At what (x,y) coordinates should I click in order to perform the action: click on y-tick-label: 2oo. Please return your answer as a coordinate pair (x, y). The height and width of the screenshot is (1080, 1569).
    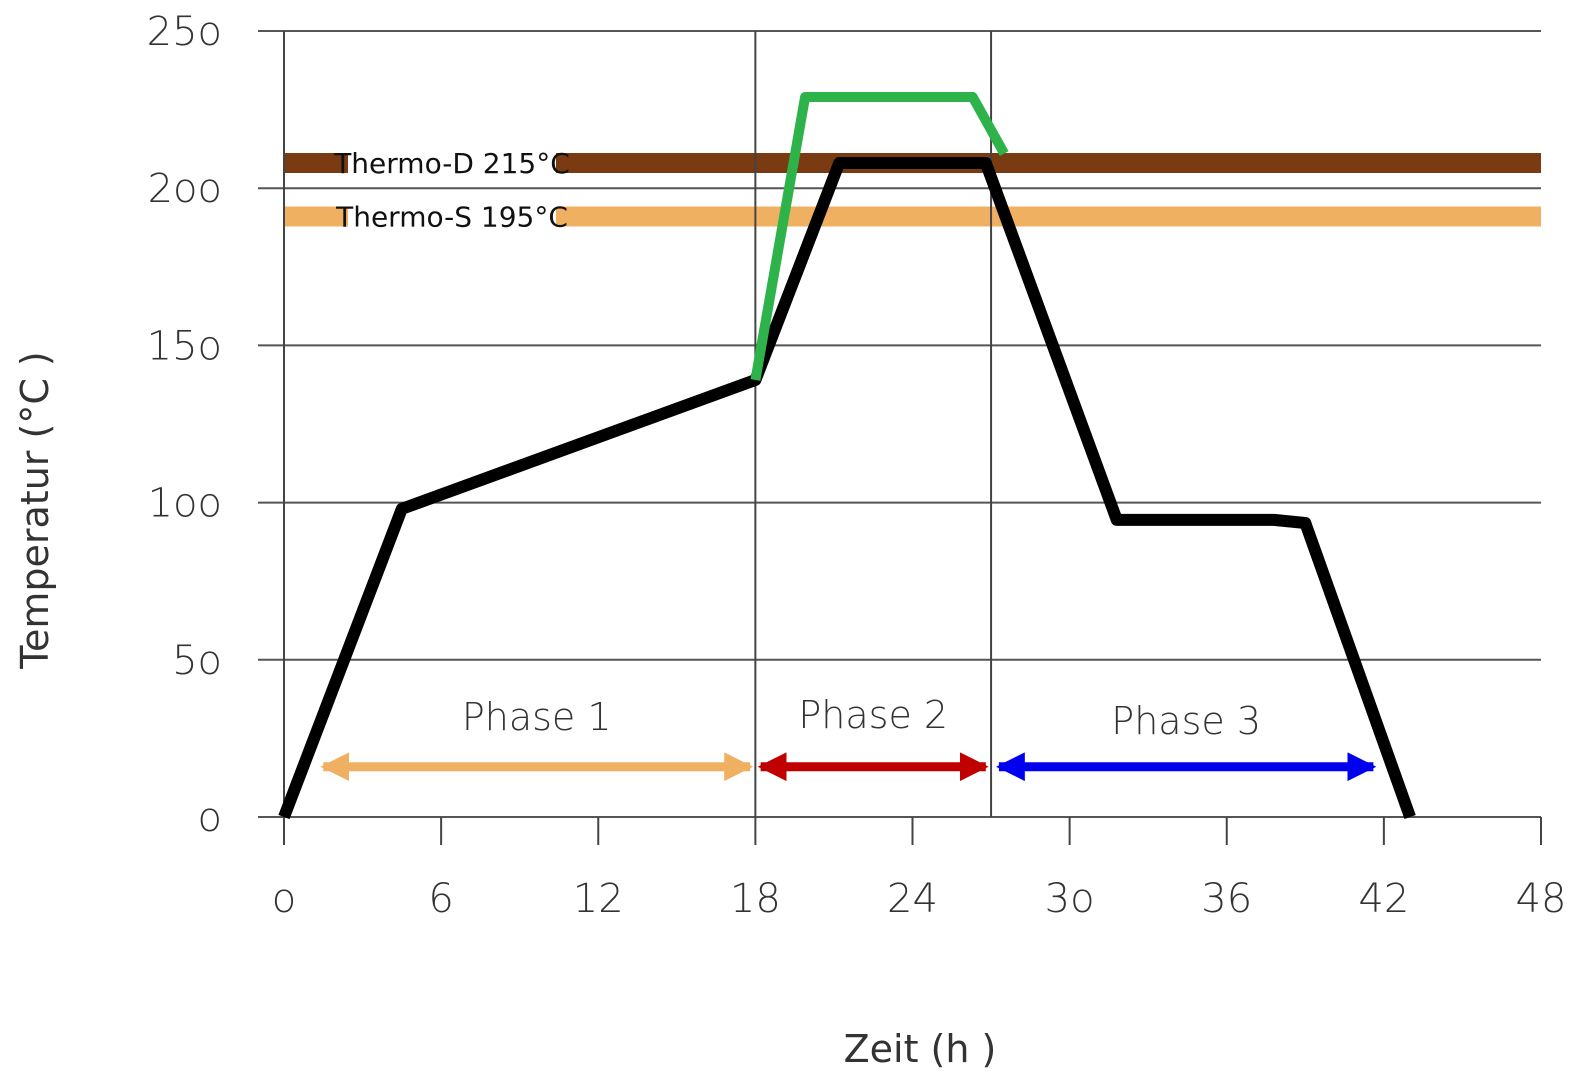
    Looking at the image, I should click on (185, 189).